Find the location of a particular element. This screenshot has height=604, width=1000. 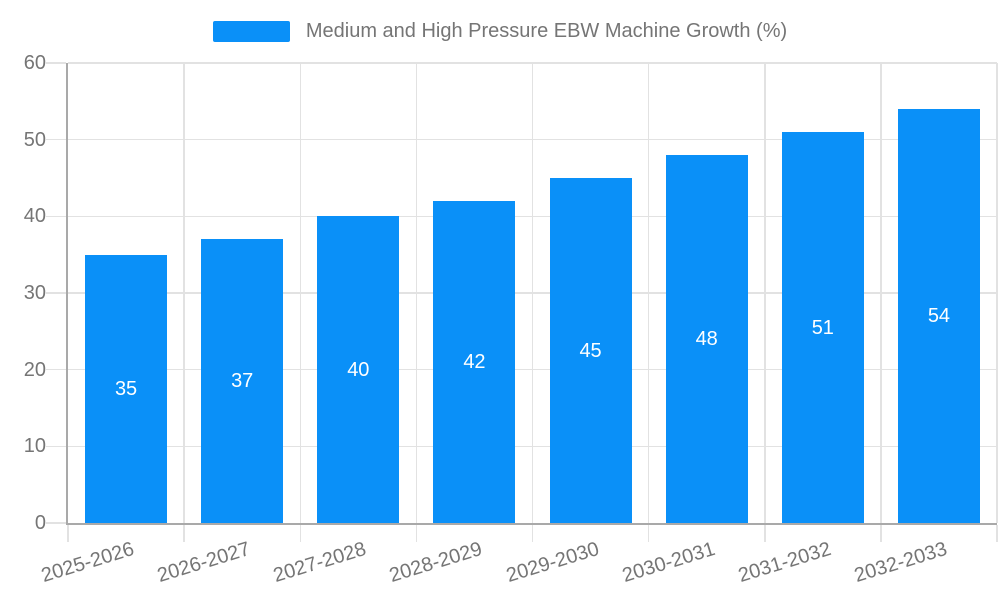

y-tick-label: 20 is located at coordinates (34, 369).